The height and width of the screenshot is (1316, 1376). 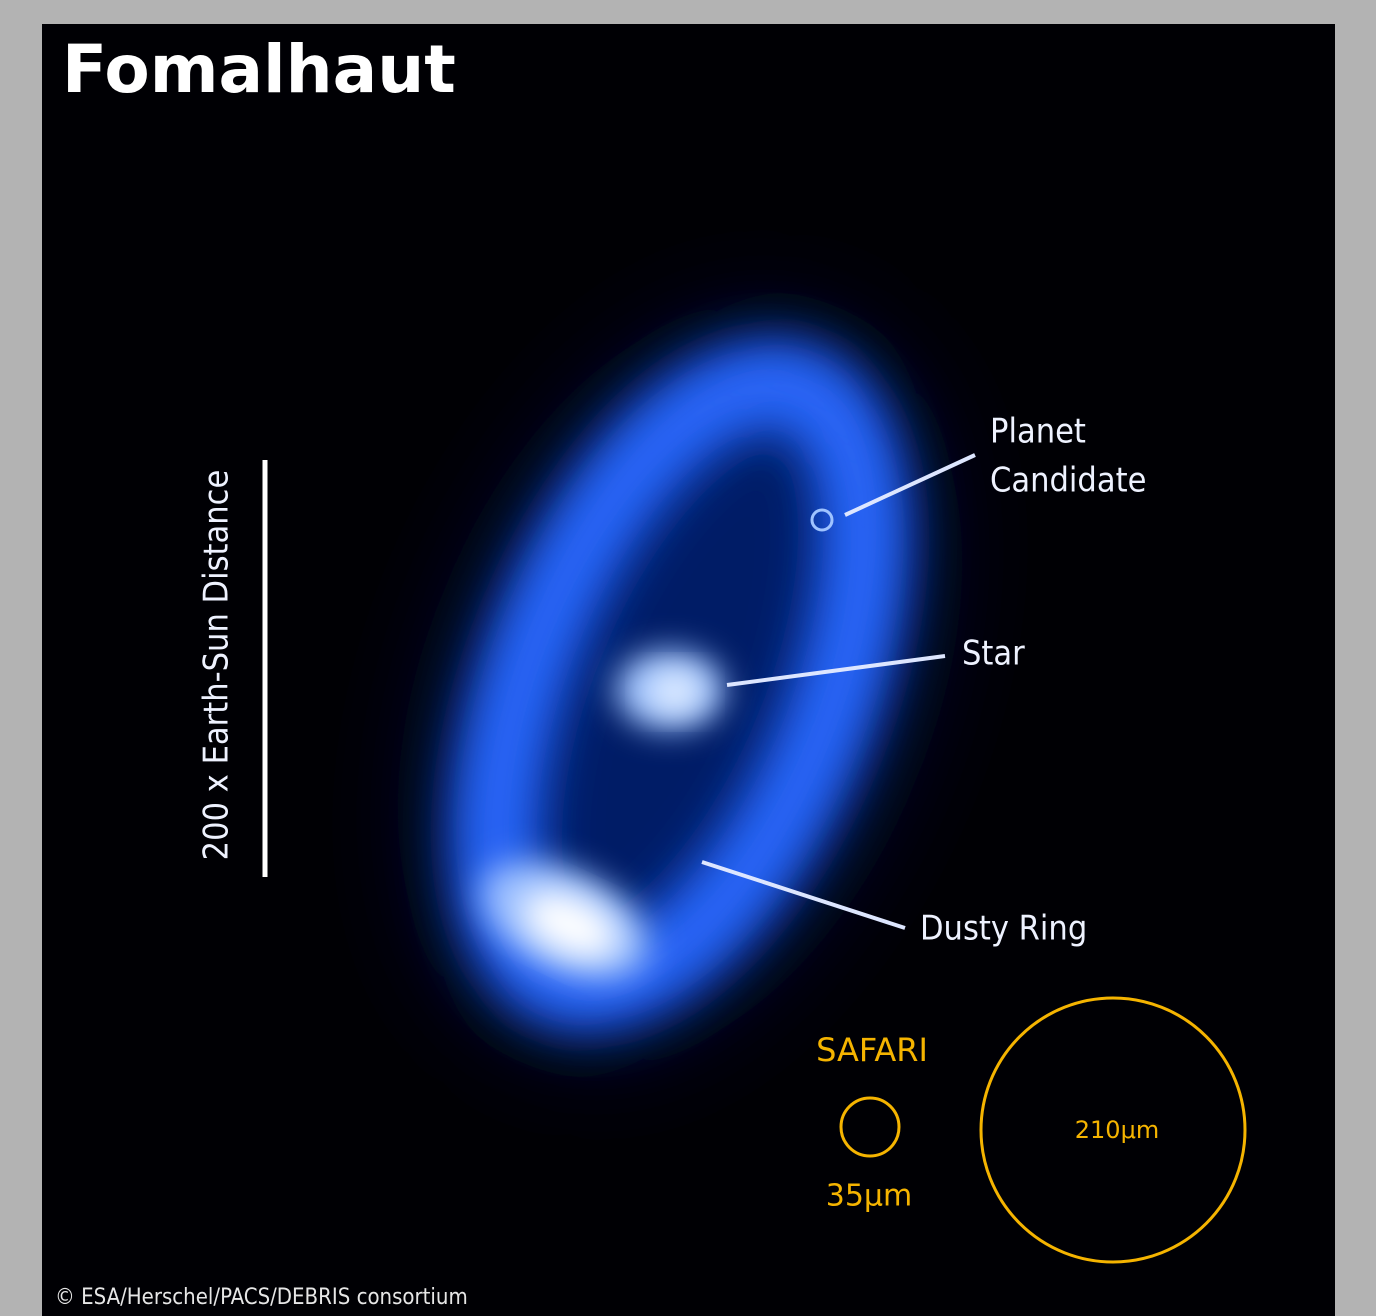 I want to click on small-beam-label: 35μm, so click(x=869, y=1196).